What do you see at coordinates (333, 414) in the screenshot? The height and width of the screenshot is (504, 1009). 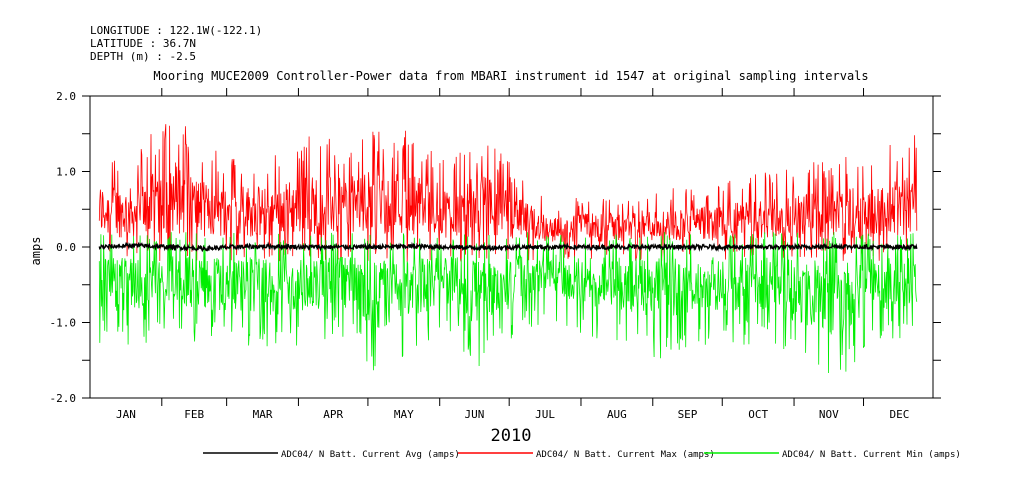 I see `x-tick-label: APR` at bounding box center [333, 414].